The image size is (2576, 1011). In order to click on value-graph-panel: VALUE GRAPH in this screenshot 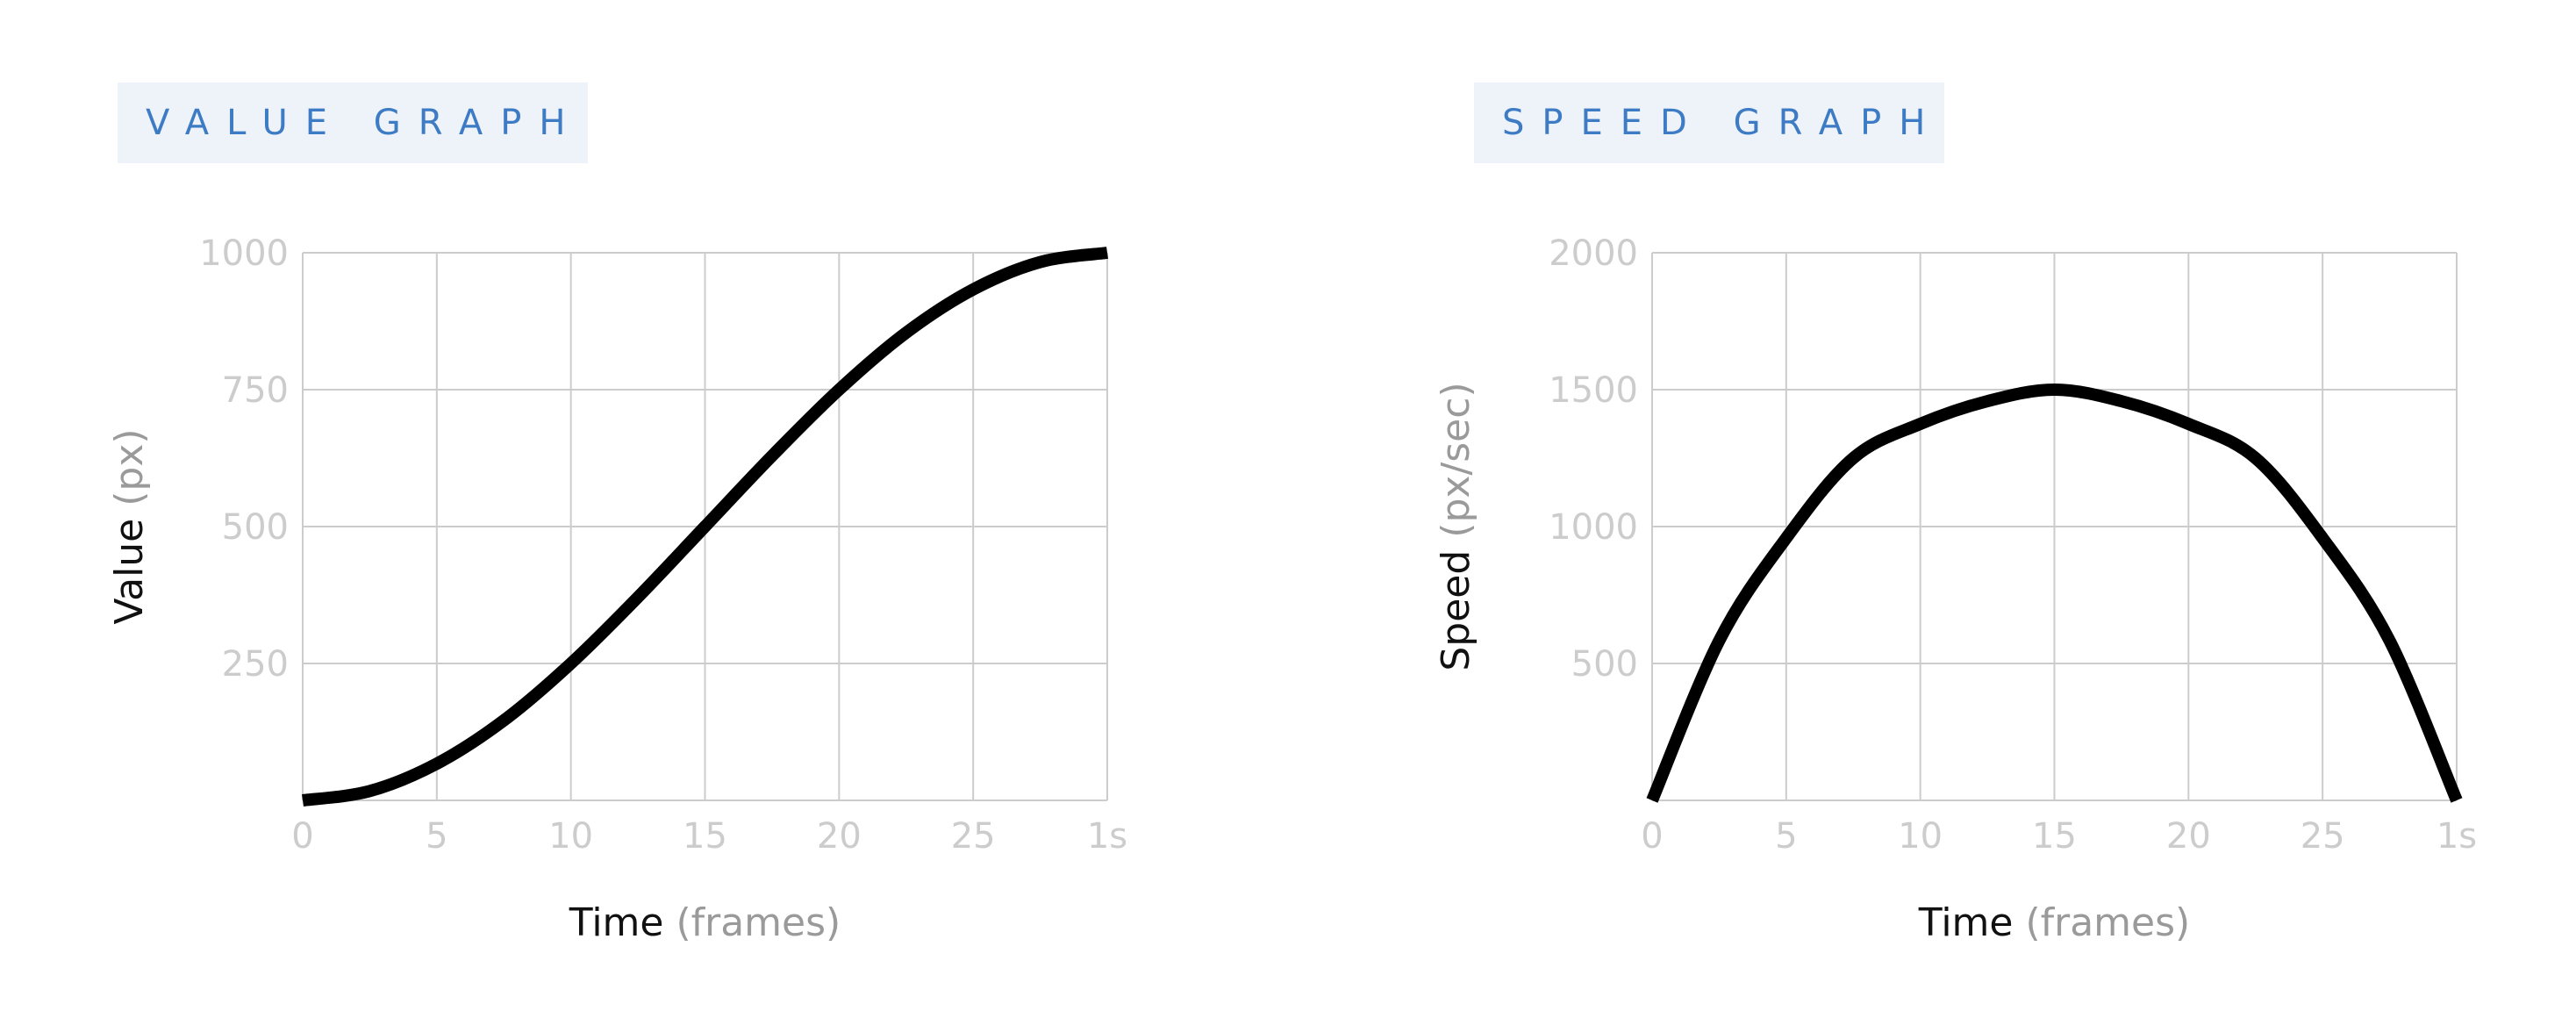, I will do `click(353, 122)`.